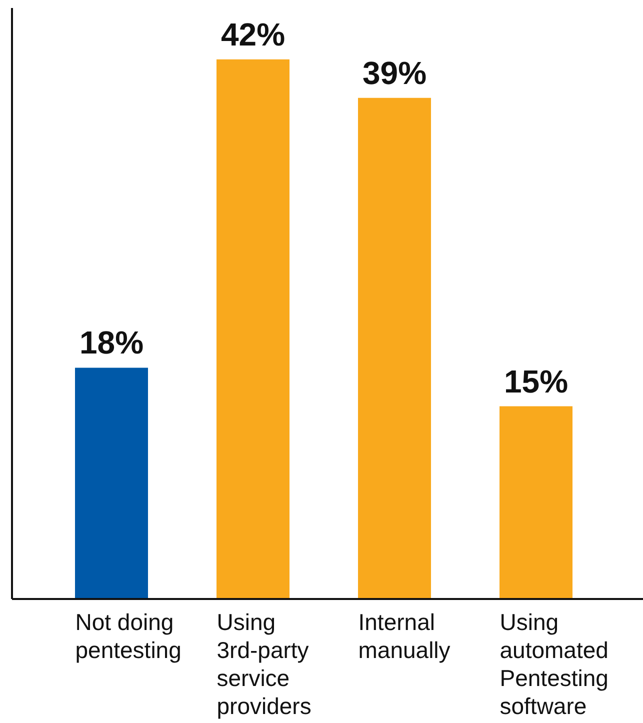 This screenshot has width=643, height=723. What do you see at coordinates (264, 664) in the screenshot?
I see `x-tick-label: Using 3rd-party service providers` at bounding box center [264, 664].